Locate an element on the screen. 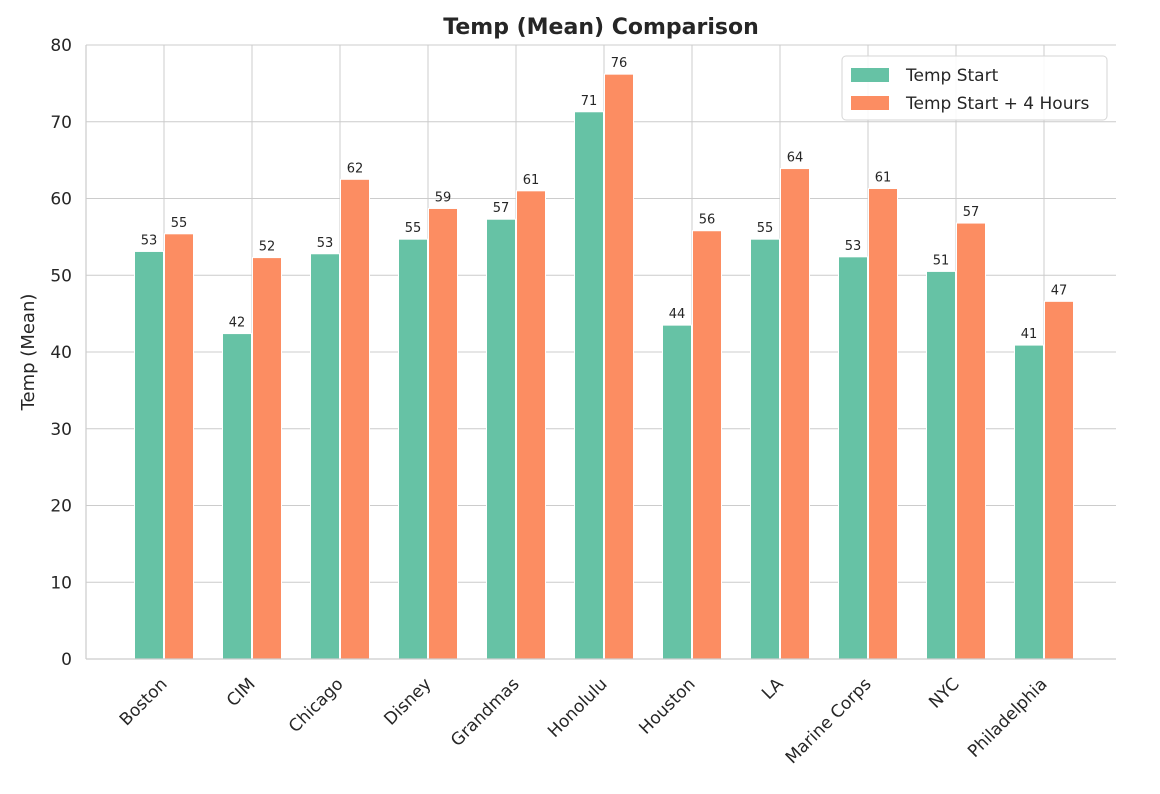 The image size is (1160, 794). legend-label: Temp Start + 4 Hours is located at coordinates (997, 104).